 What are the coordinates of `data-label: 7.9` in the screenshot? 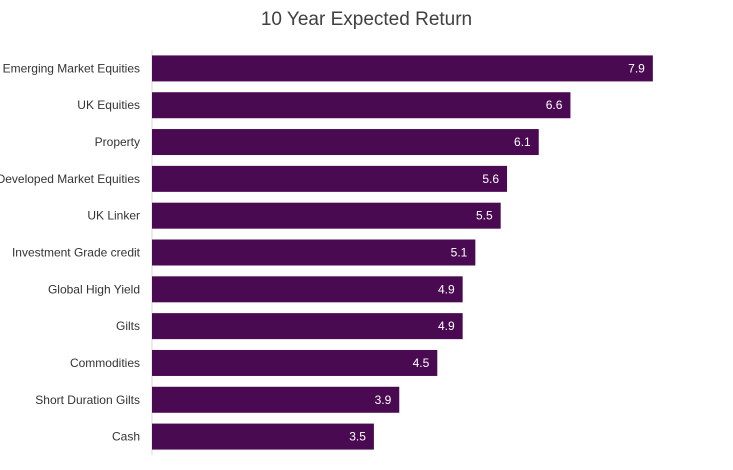 It's located at (636, 68).